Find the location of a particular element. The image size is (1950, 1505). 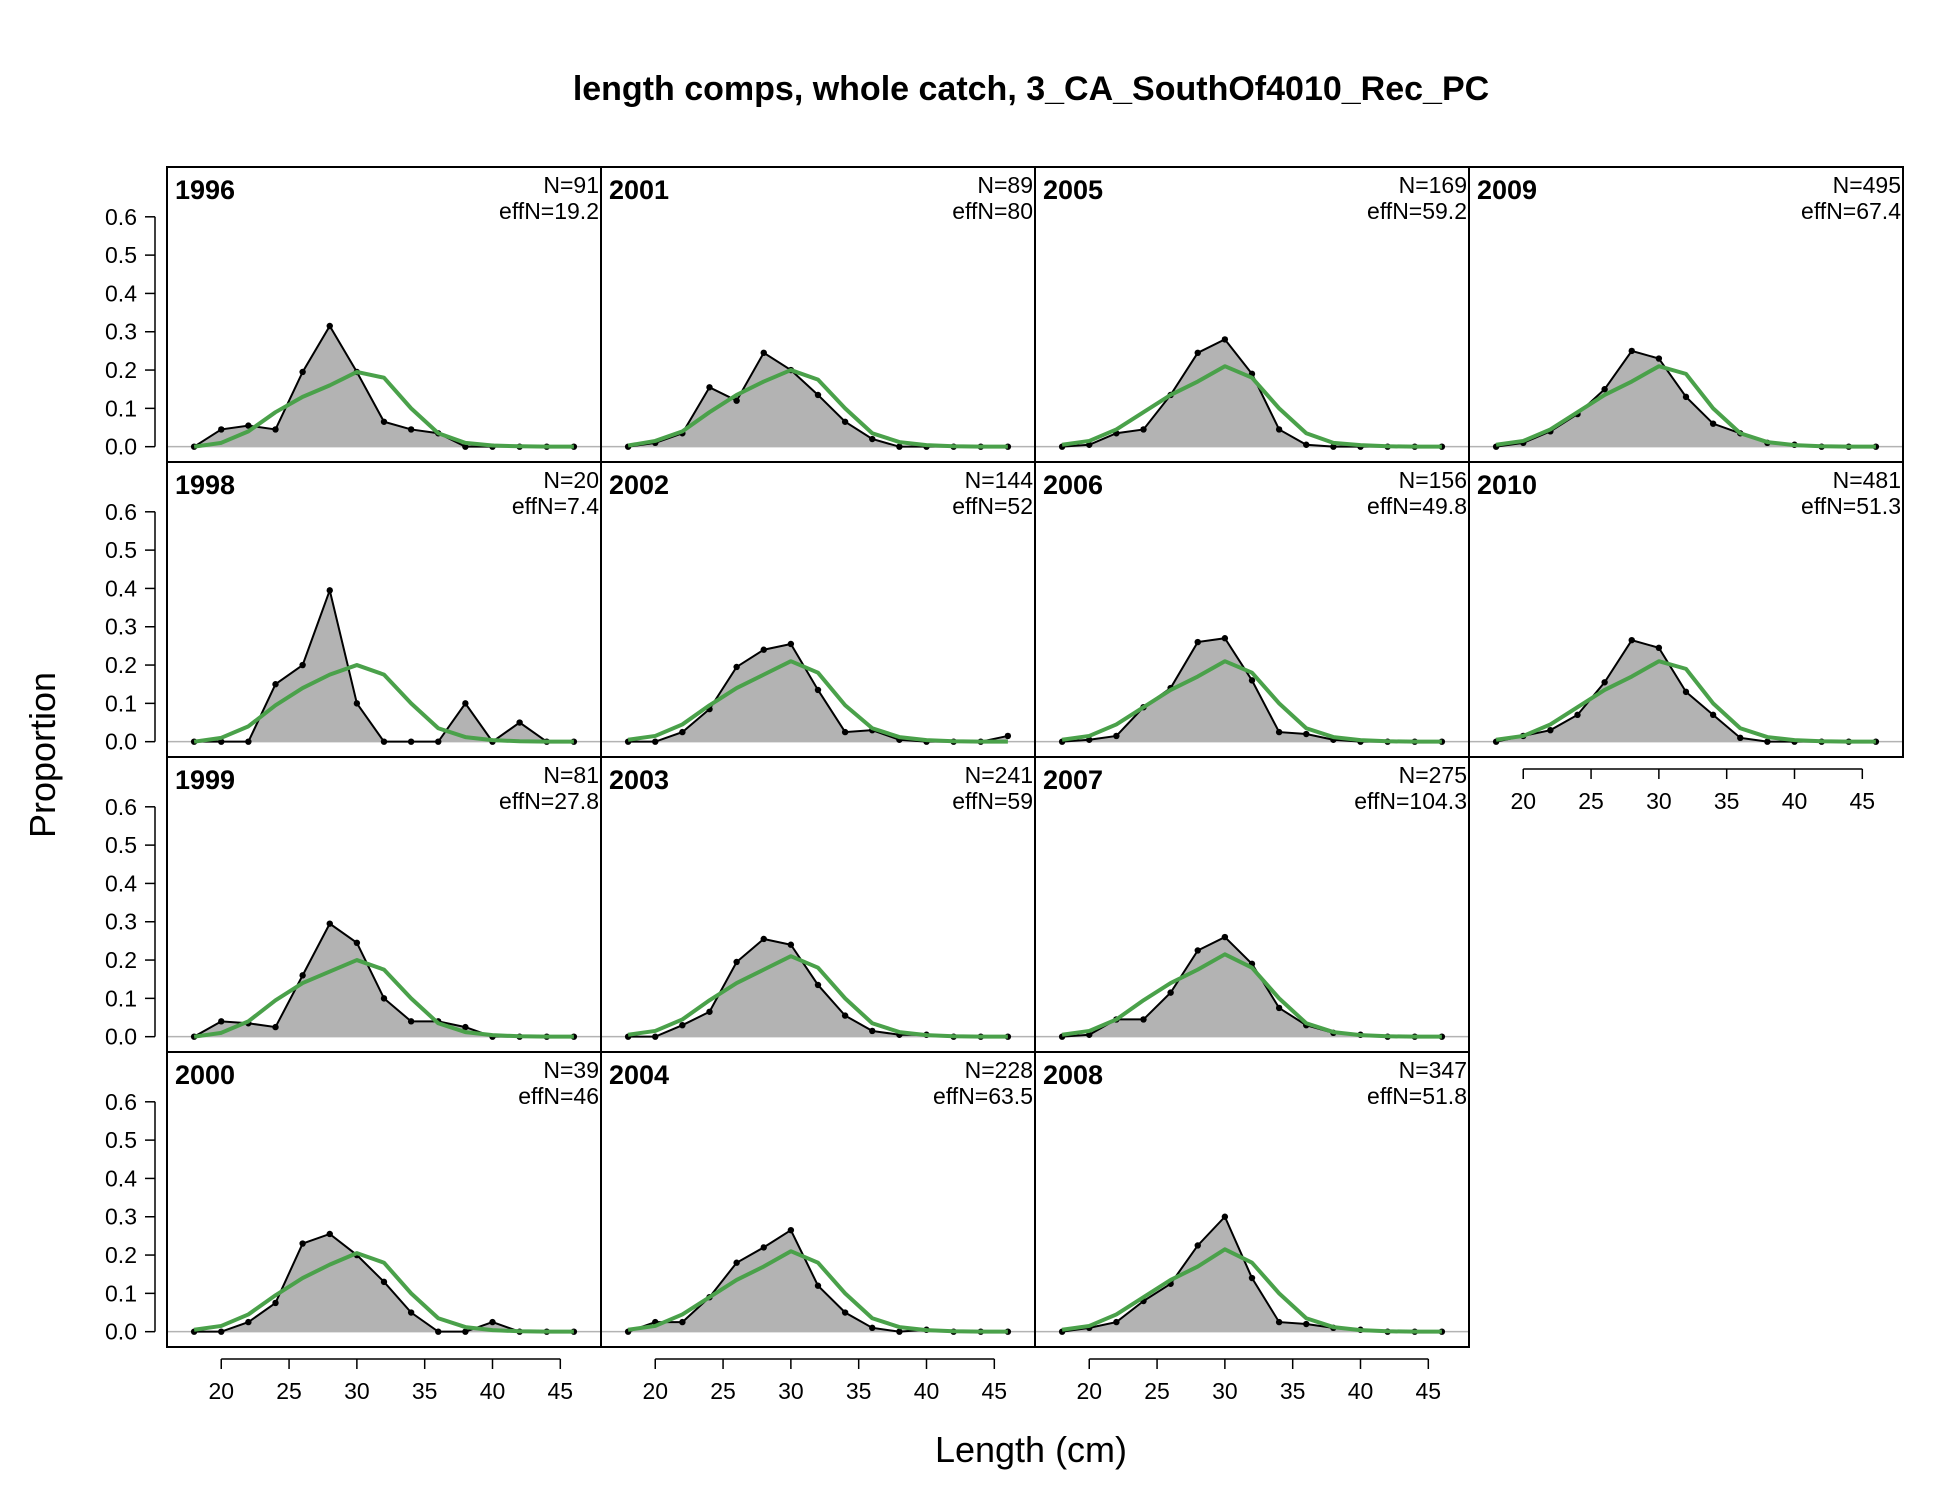

panel-effn-label: effN=27.8 is located at coordinates (549, 801).